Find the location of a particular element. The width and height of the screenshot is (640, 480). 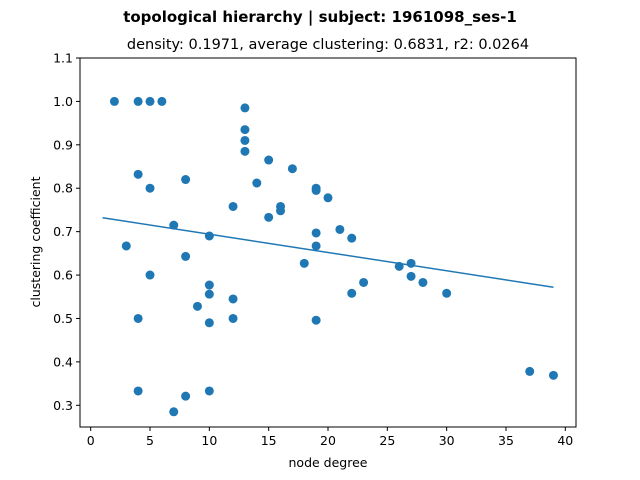

x-tick-label: 25 is located at coordinates (387, 440).